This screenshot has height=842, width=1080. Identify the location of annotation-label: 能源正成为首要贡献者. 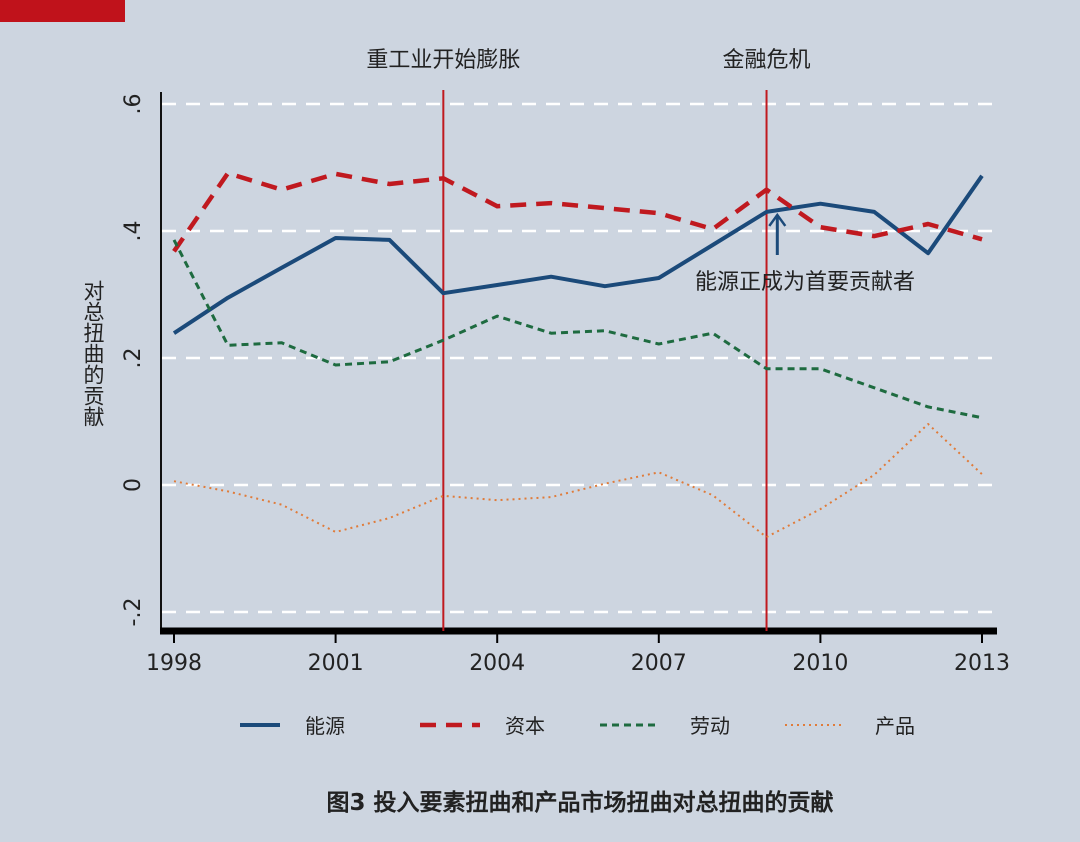
(805, 282).